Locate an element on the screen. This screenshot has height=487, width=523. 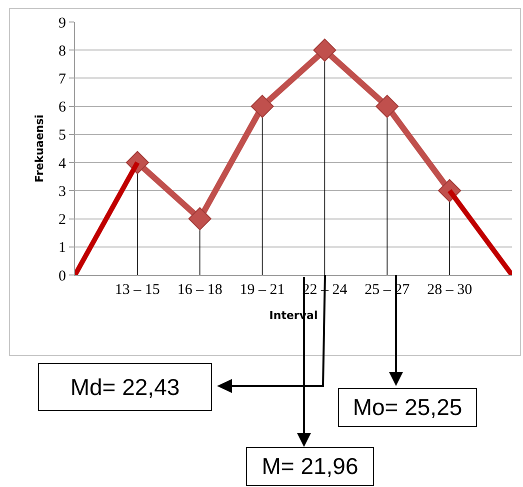
text: M= 21,96 is located at coordinates (310, 466).